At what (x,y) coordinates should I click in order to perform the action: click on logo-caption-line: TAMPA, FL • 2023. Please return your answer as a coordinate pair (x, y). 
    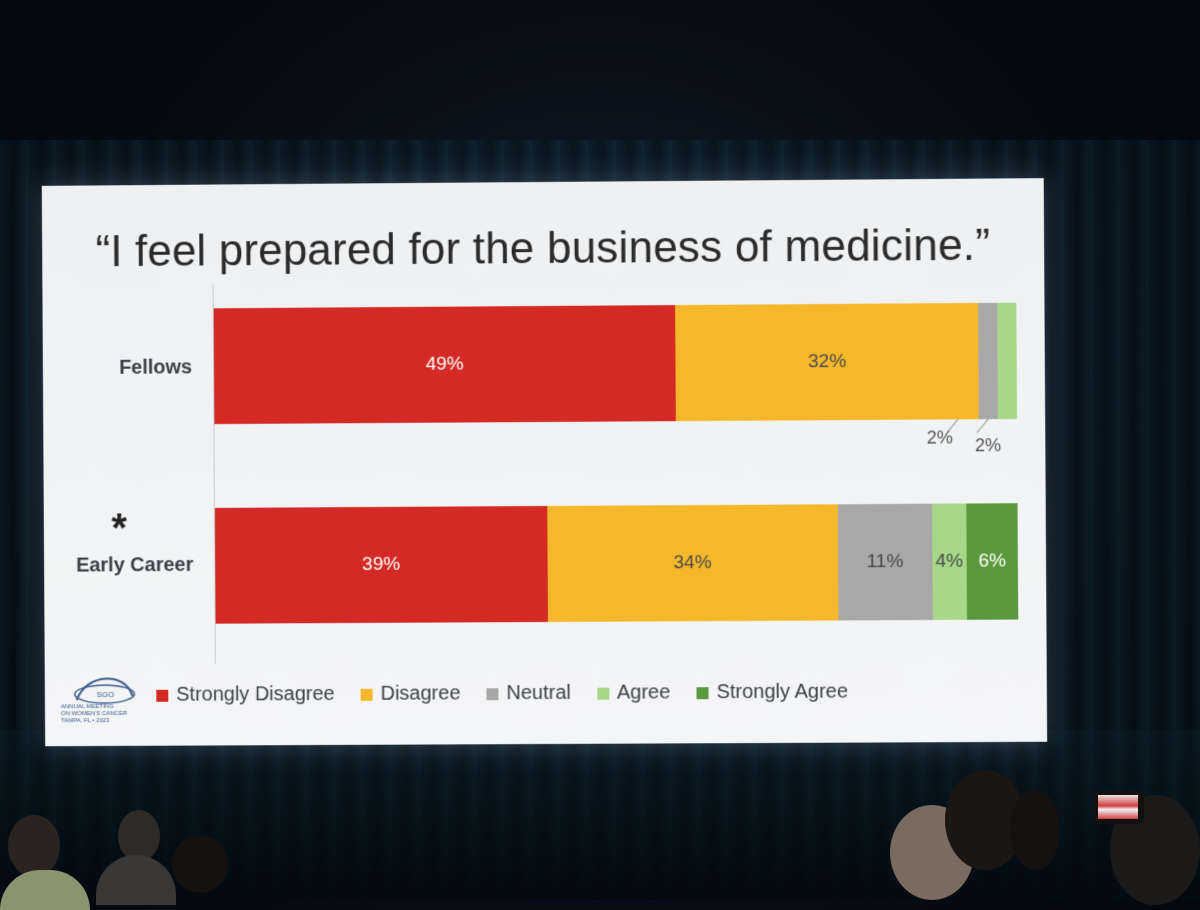
    Looking at the image, I should click on (103, 721).